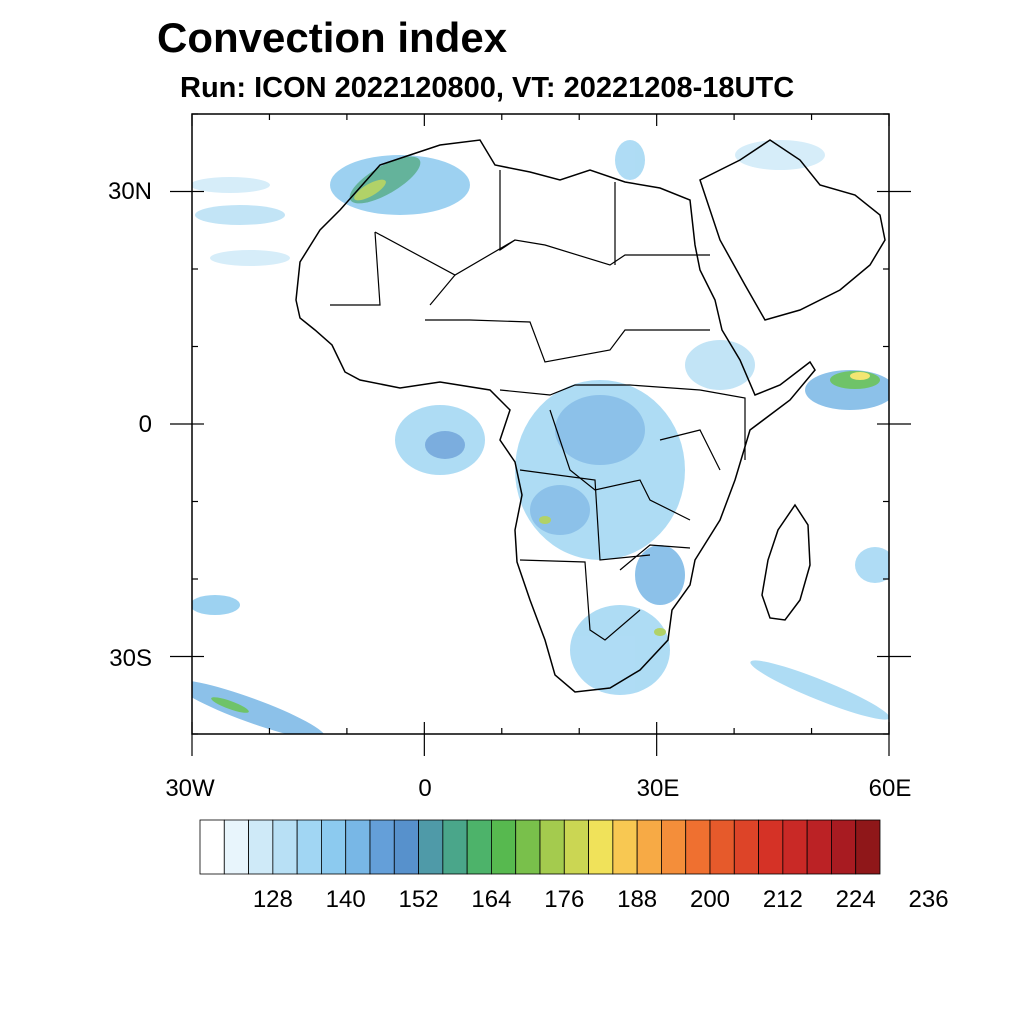 The width and height of the screenshot is (1024, 1024). What do you see at coordinates (418, 899) in the screenshot?
I see `colorbar-label: 152` at bounding box center [418, 899].